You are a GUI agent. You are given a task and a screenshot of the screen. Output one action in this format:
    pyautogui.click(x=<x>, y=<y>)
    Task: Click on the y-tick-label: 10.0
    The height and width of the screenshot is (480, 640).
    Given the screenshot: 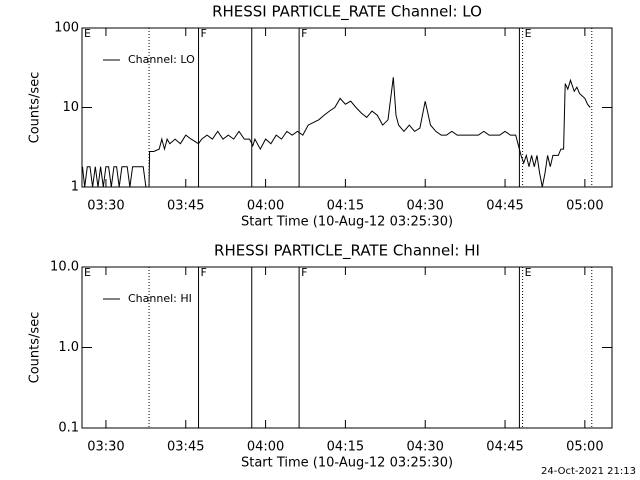 What is the action you would take?
    pyautogui.click(x=64, y=267)
    